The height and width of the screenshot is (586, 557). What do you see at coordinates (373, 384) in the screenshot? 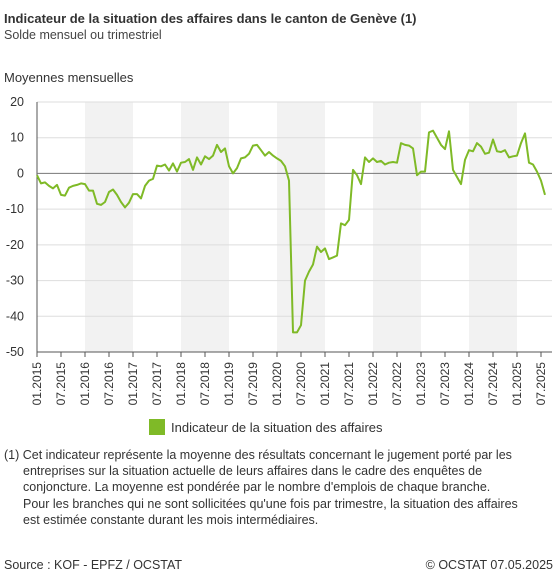
I see `x-tick-label: 01.2022` at bounding box center [373, 384].